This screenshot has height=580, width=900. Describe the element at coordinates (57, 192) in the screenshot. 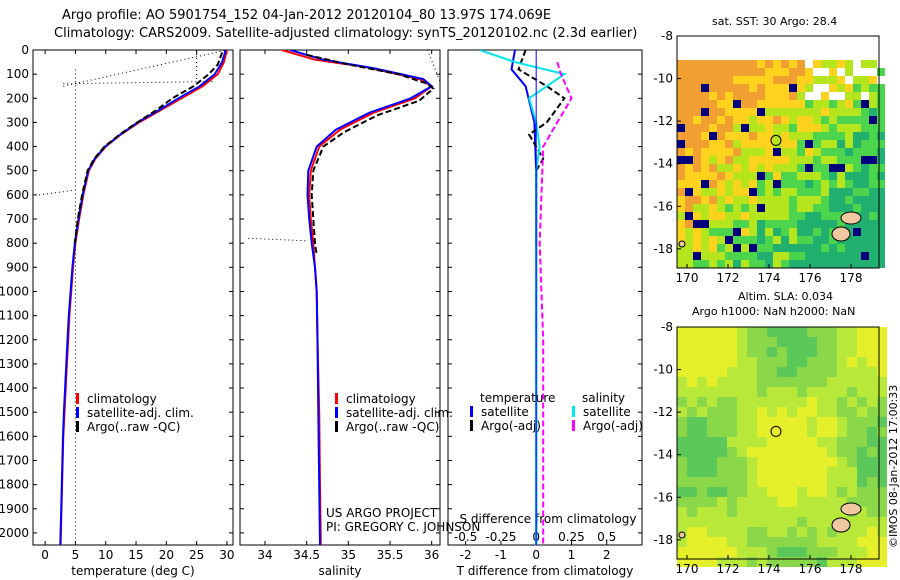

I see `range-line` at that location.